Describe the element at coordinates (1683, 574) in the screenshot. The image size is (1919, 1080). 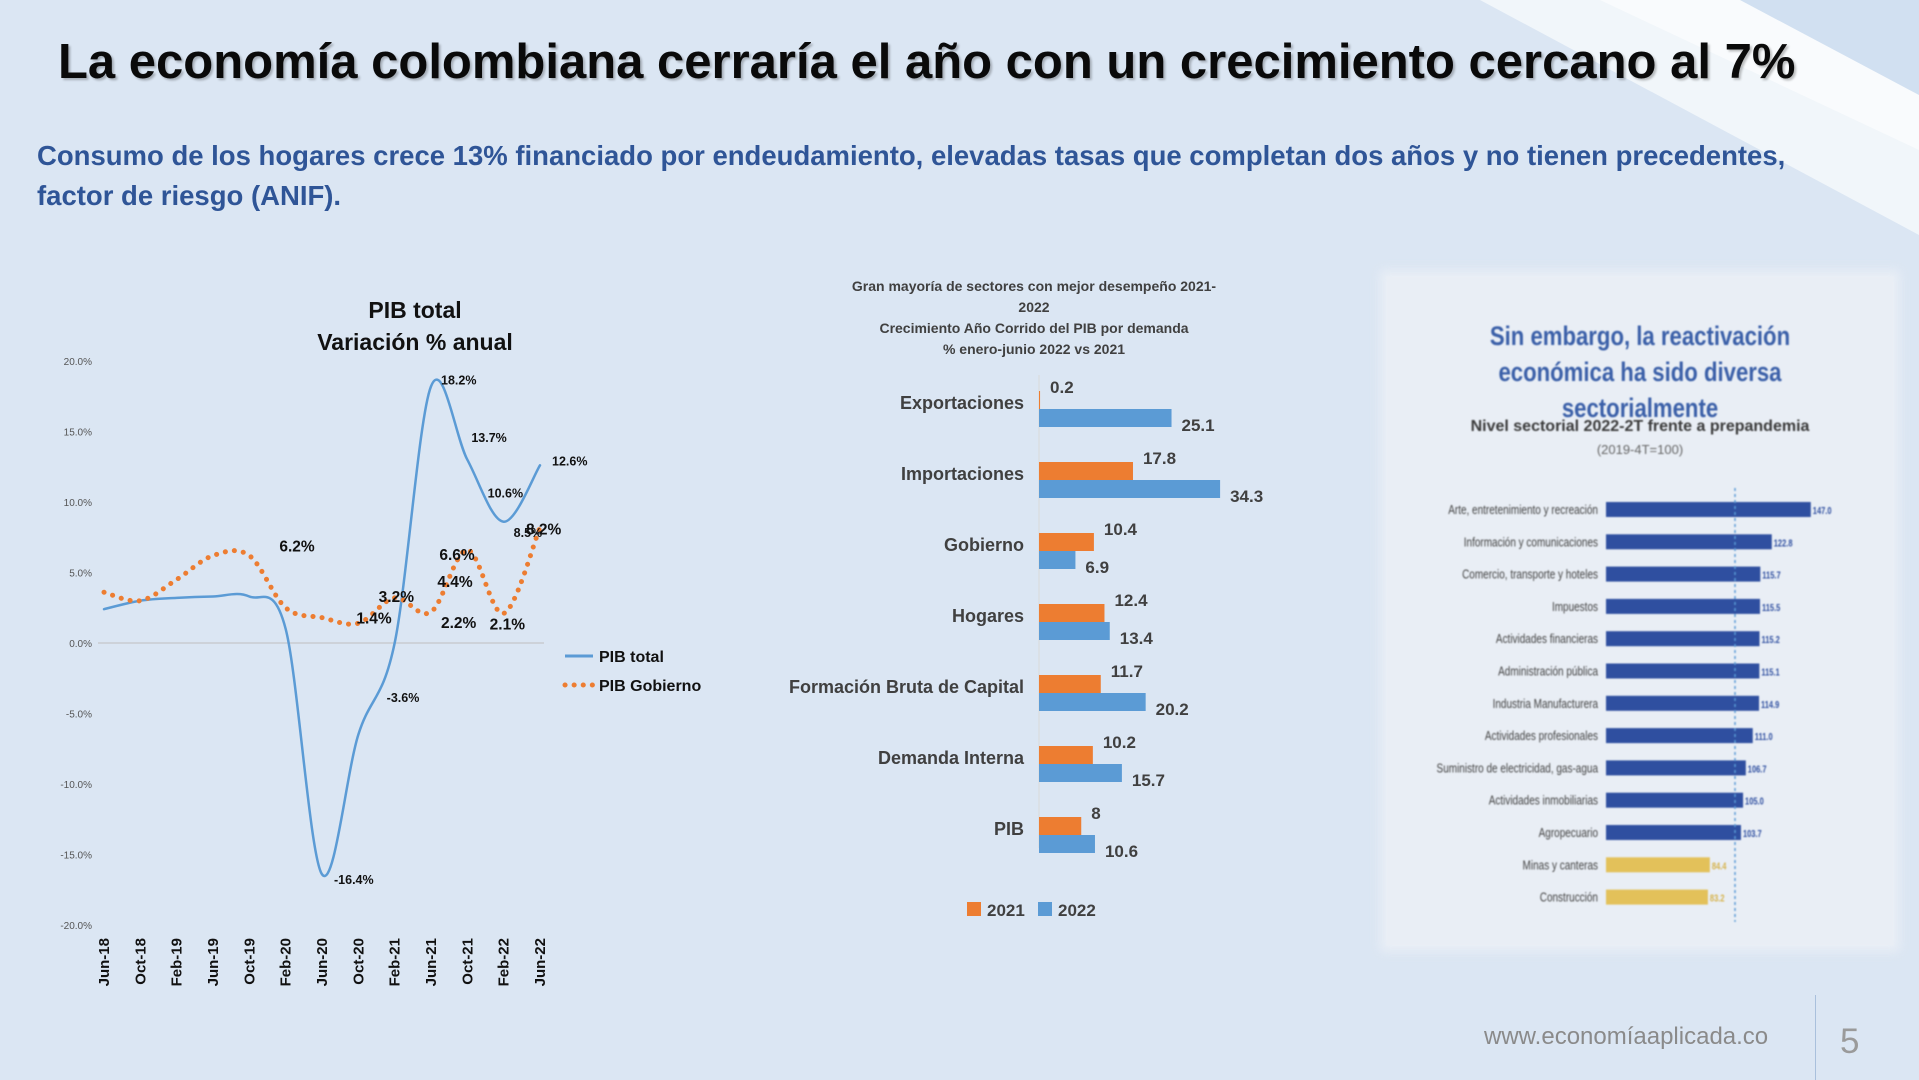
I see `sector-bar-comercio-transporte-y-hoteles` at that location.